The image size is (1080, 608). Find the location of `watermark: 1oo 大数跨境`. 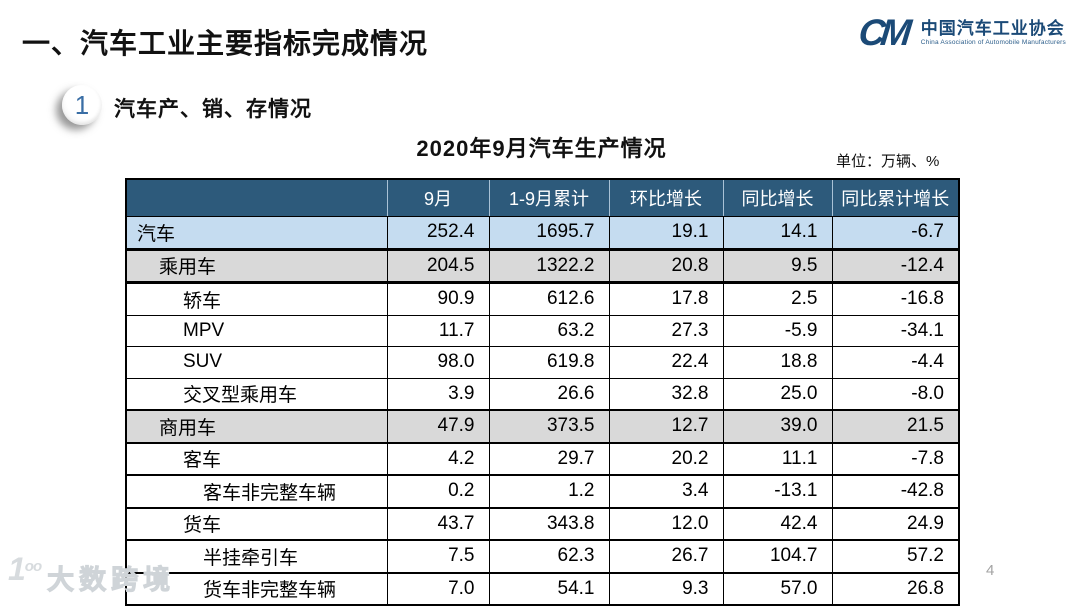

watermark: 1oo 大数跨境 is located at coordinates (91, 575).